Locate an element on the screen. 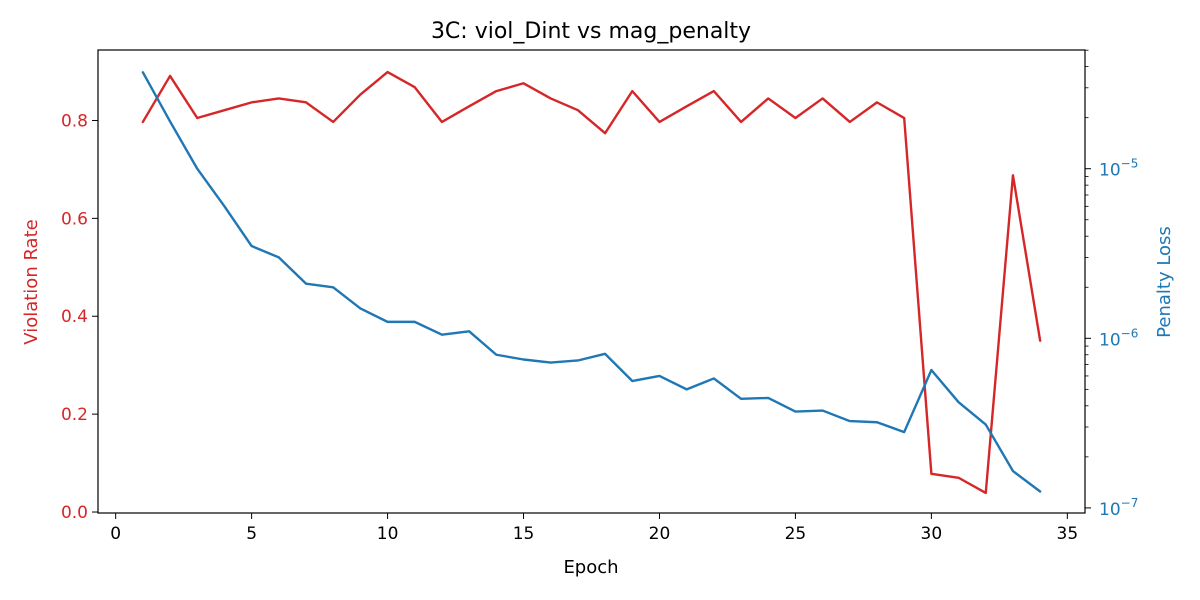  y-left-tick-label: 0.8 is located at coordinates (74, 121).